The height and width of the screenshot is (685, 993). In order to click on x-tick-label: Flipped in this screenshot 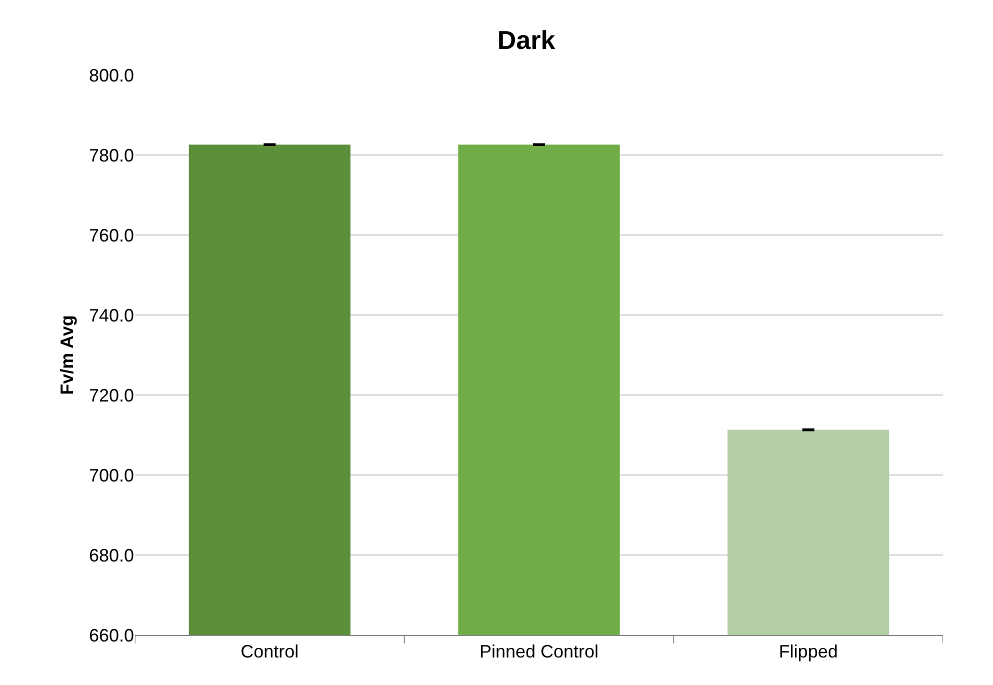, I will do `click(808, 652)`.